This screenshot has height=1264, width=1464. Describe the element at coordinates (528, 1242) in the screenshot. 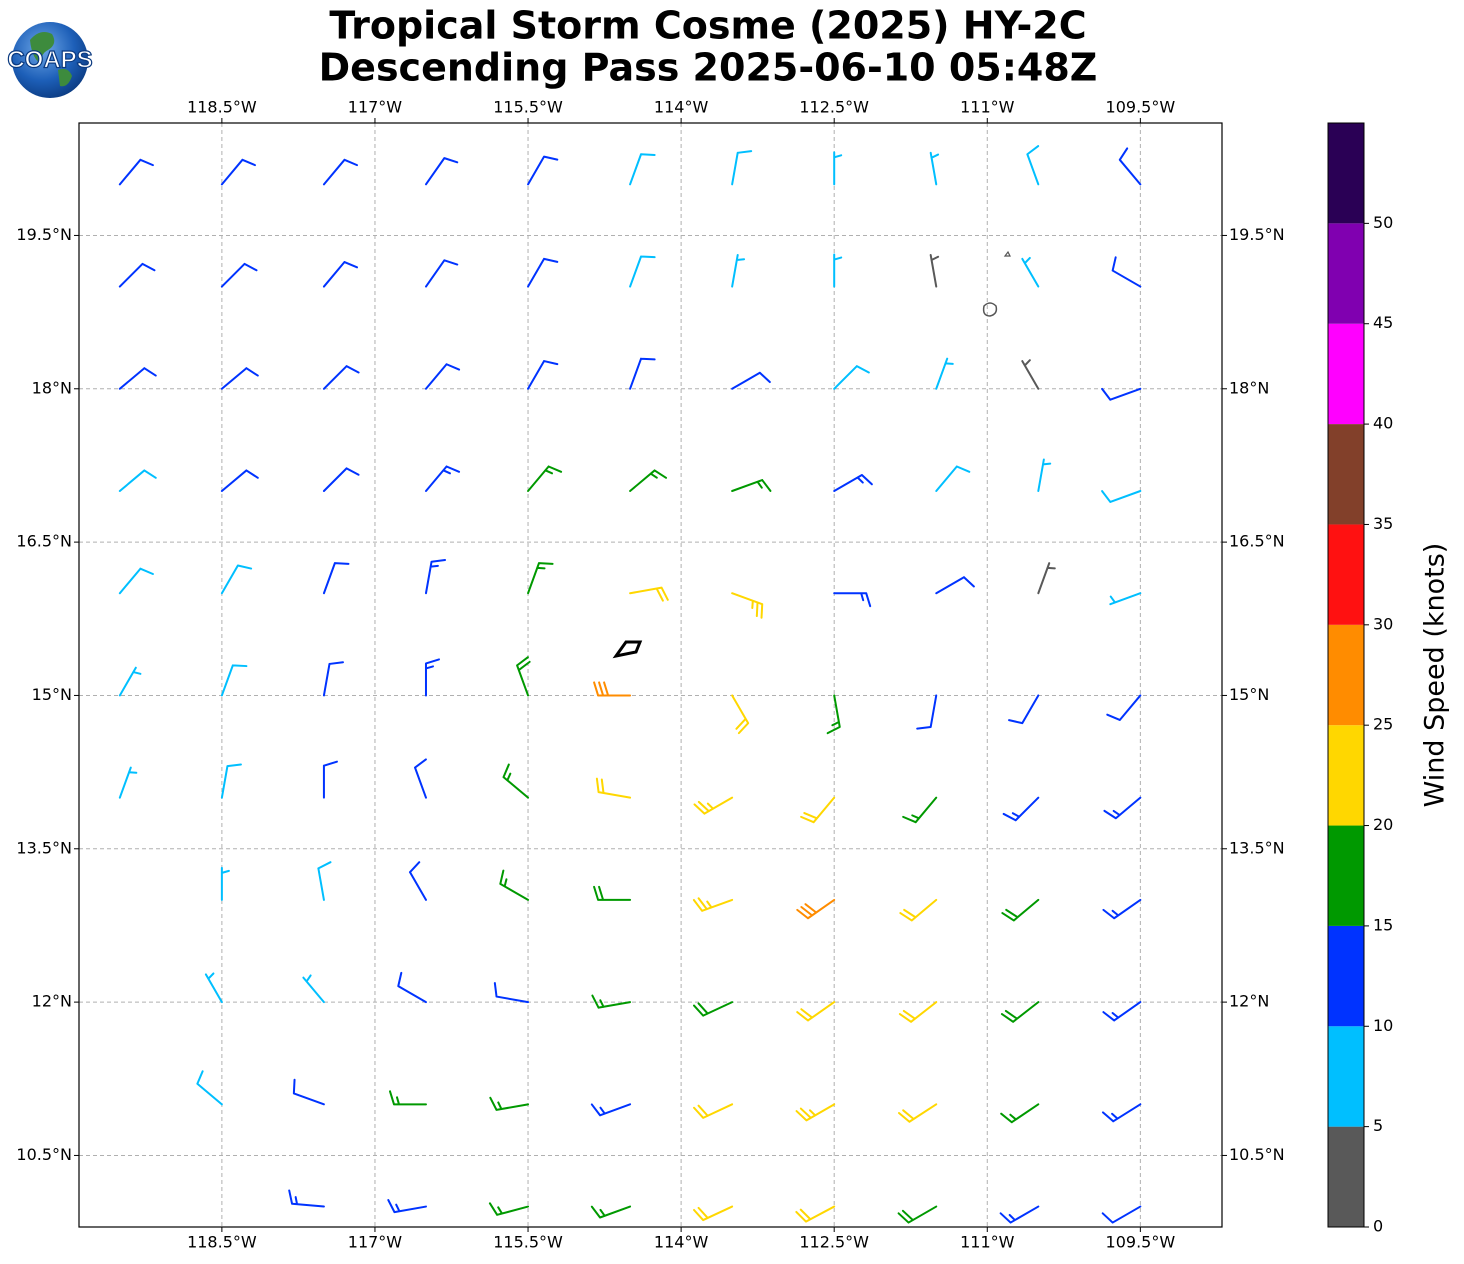

I see `x-tick-label: 115.5°W` at that location.